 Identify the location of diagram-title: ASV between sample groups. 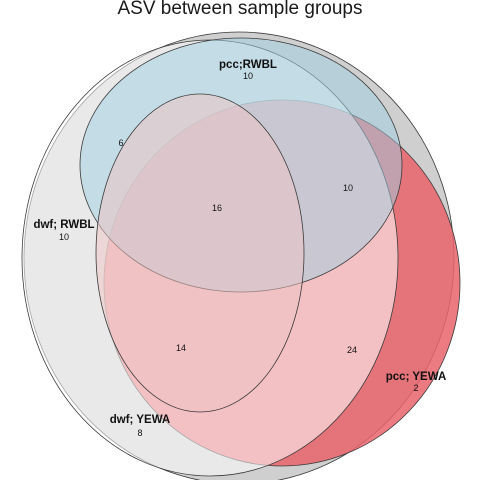
(239, 9).